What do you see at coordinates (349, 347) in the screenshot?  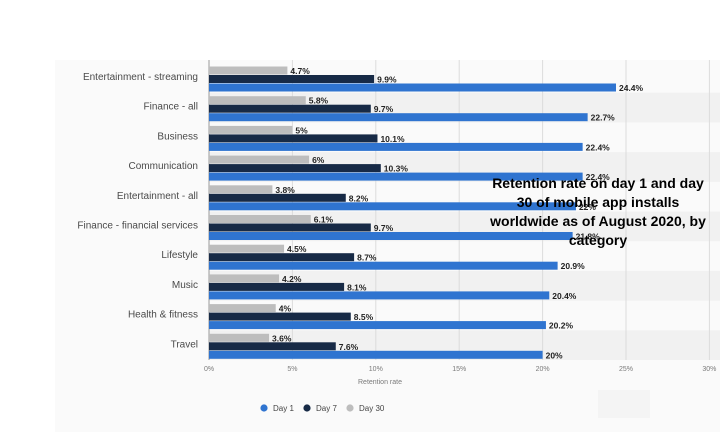 I see `data-label: 7.6%` at bounding box center [349, 347].